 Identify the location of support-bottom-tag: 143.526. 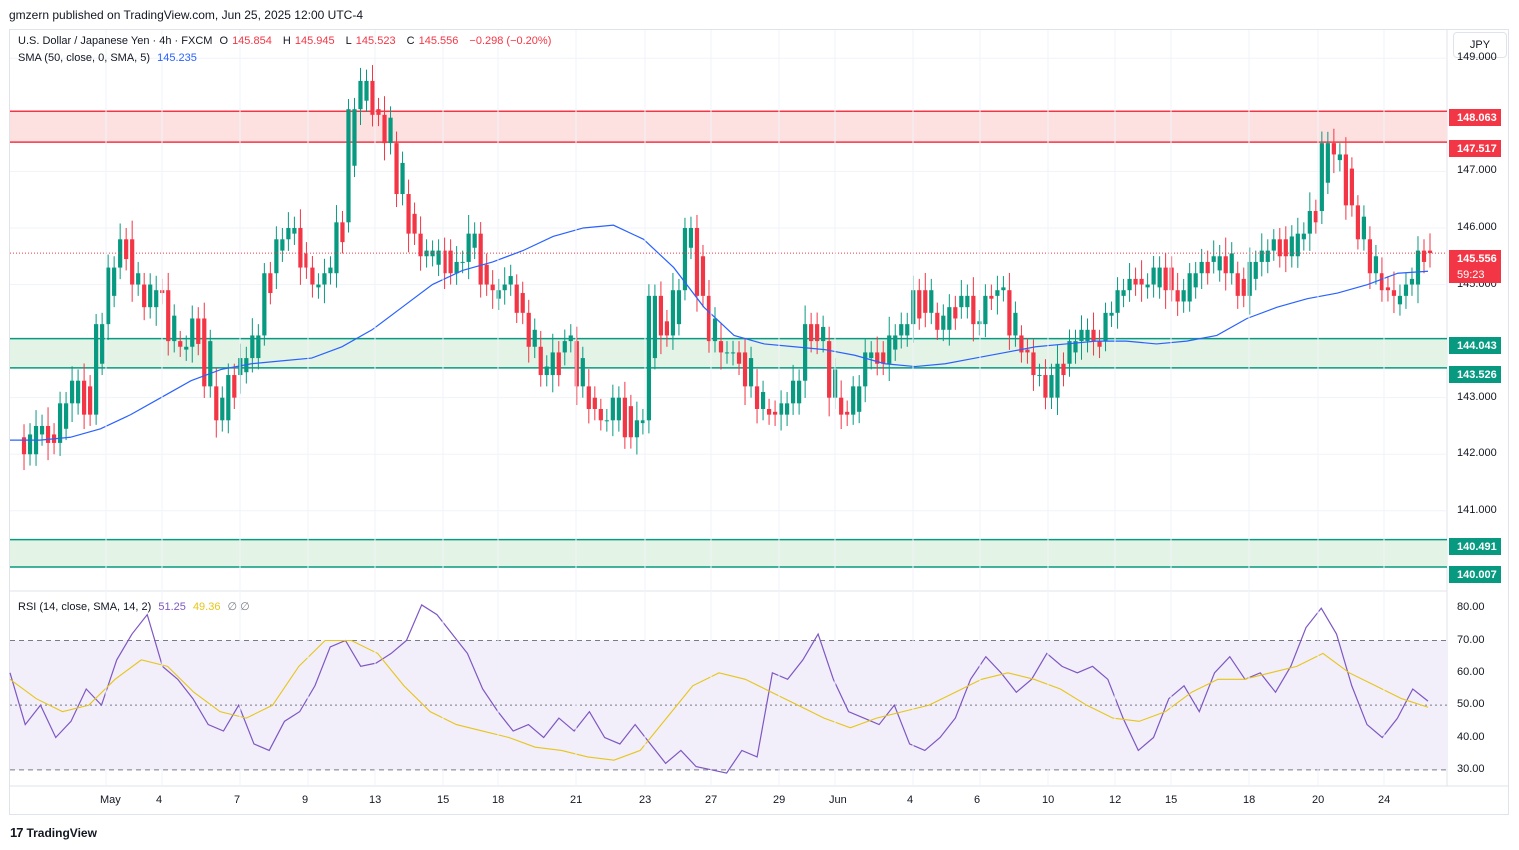
(1475, 374).